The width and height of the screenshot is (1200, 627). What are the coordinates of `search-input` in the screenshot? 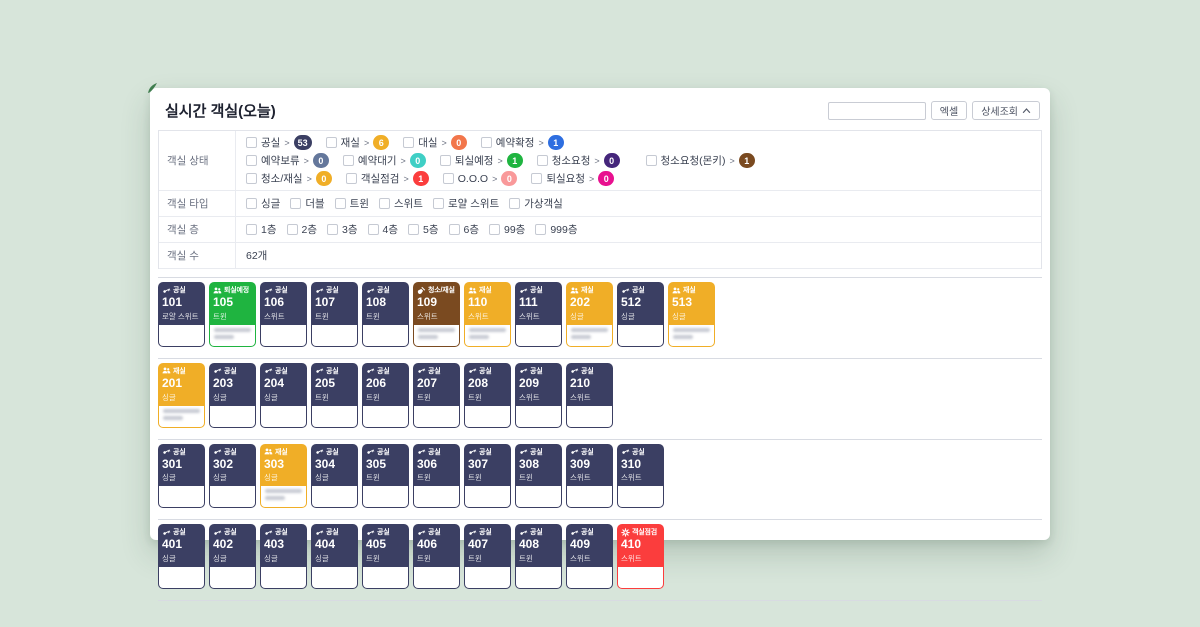 It's located at (876, 110).